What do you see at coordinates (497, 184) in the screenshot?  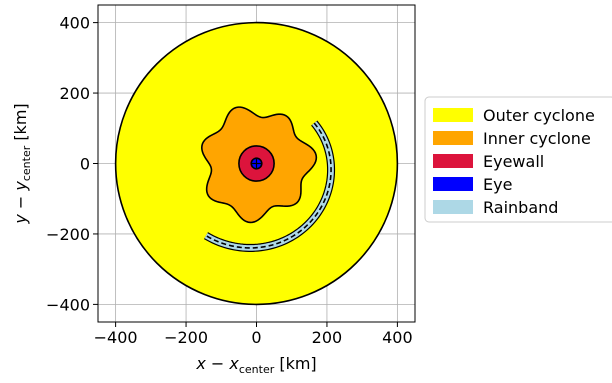 I see `legend-label: Eye` at bounding box center [497, 184].